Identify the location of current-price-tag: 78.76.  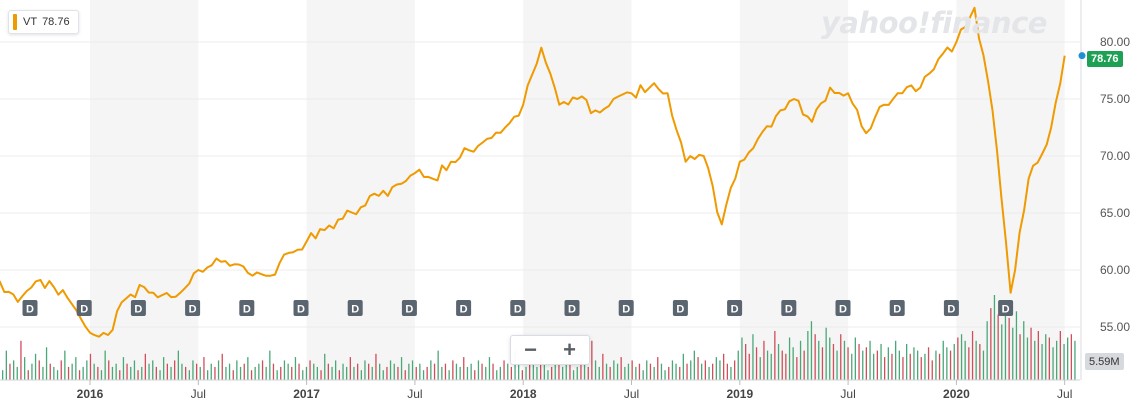
(1105, 59).